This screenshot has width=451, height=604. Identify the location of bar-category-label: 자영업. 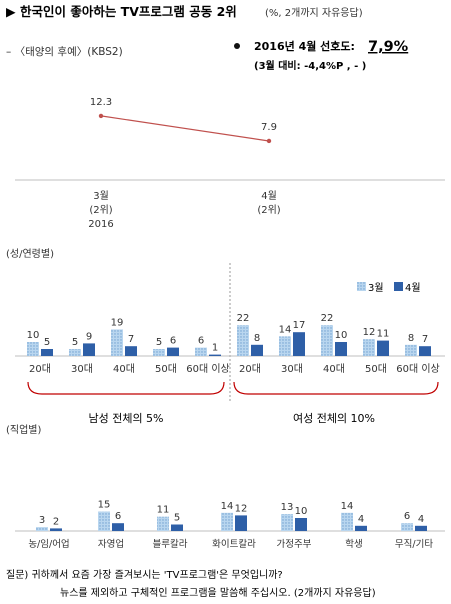
(111, 544).